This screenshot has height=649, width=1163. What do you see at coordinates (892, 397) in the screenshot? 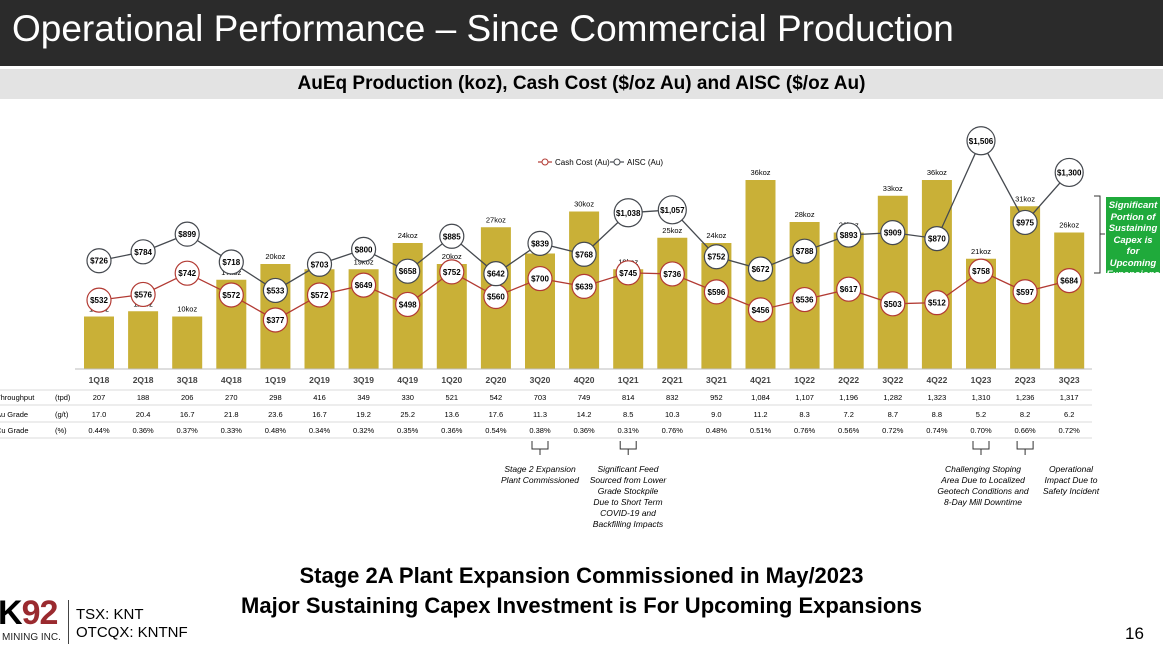
I see `table-cell: 1,282` at bounding box center [892, 397].